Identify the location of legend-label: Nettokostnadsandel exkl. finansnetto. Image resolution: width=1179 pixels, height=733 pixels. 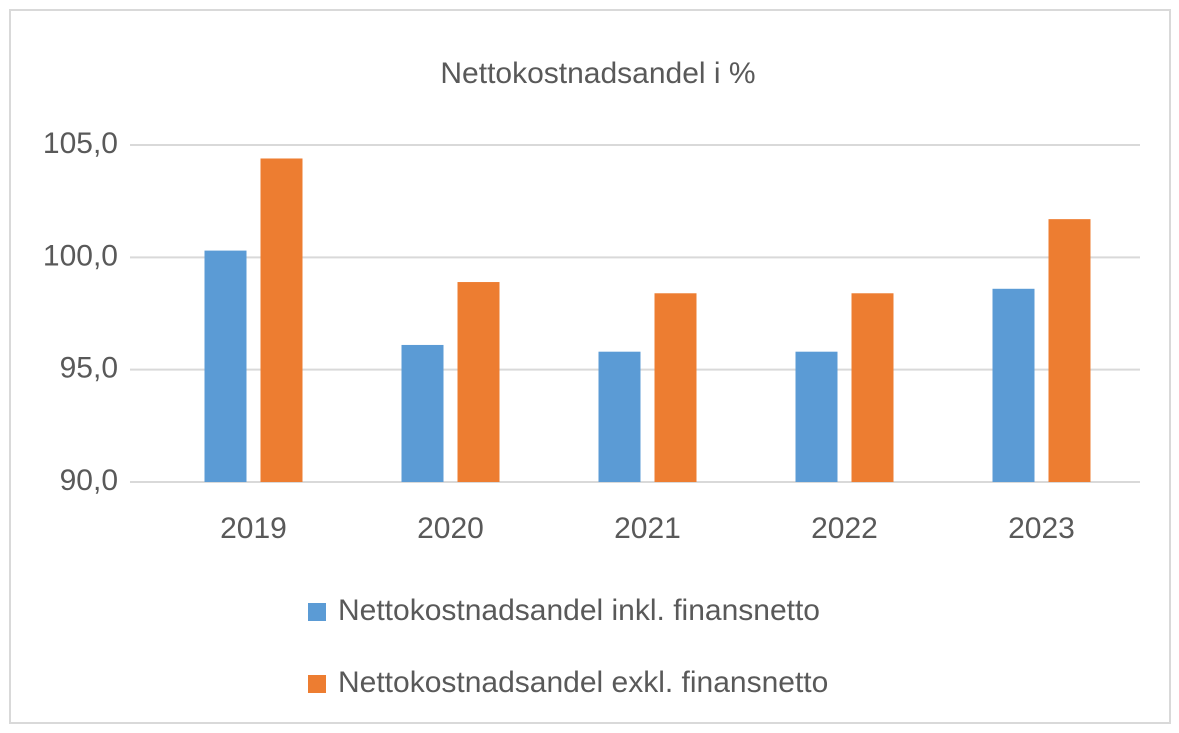
(583, 682).